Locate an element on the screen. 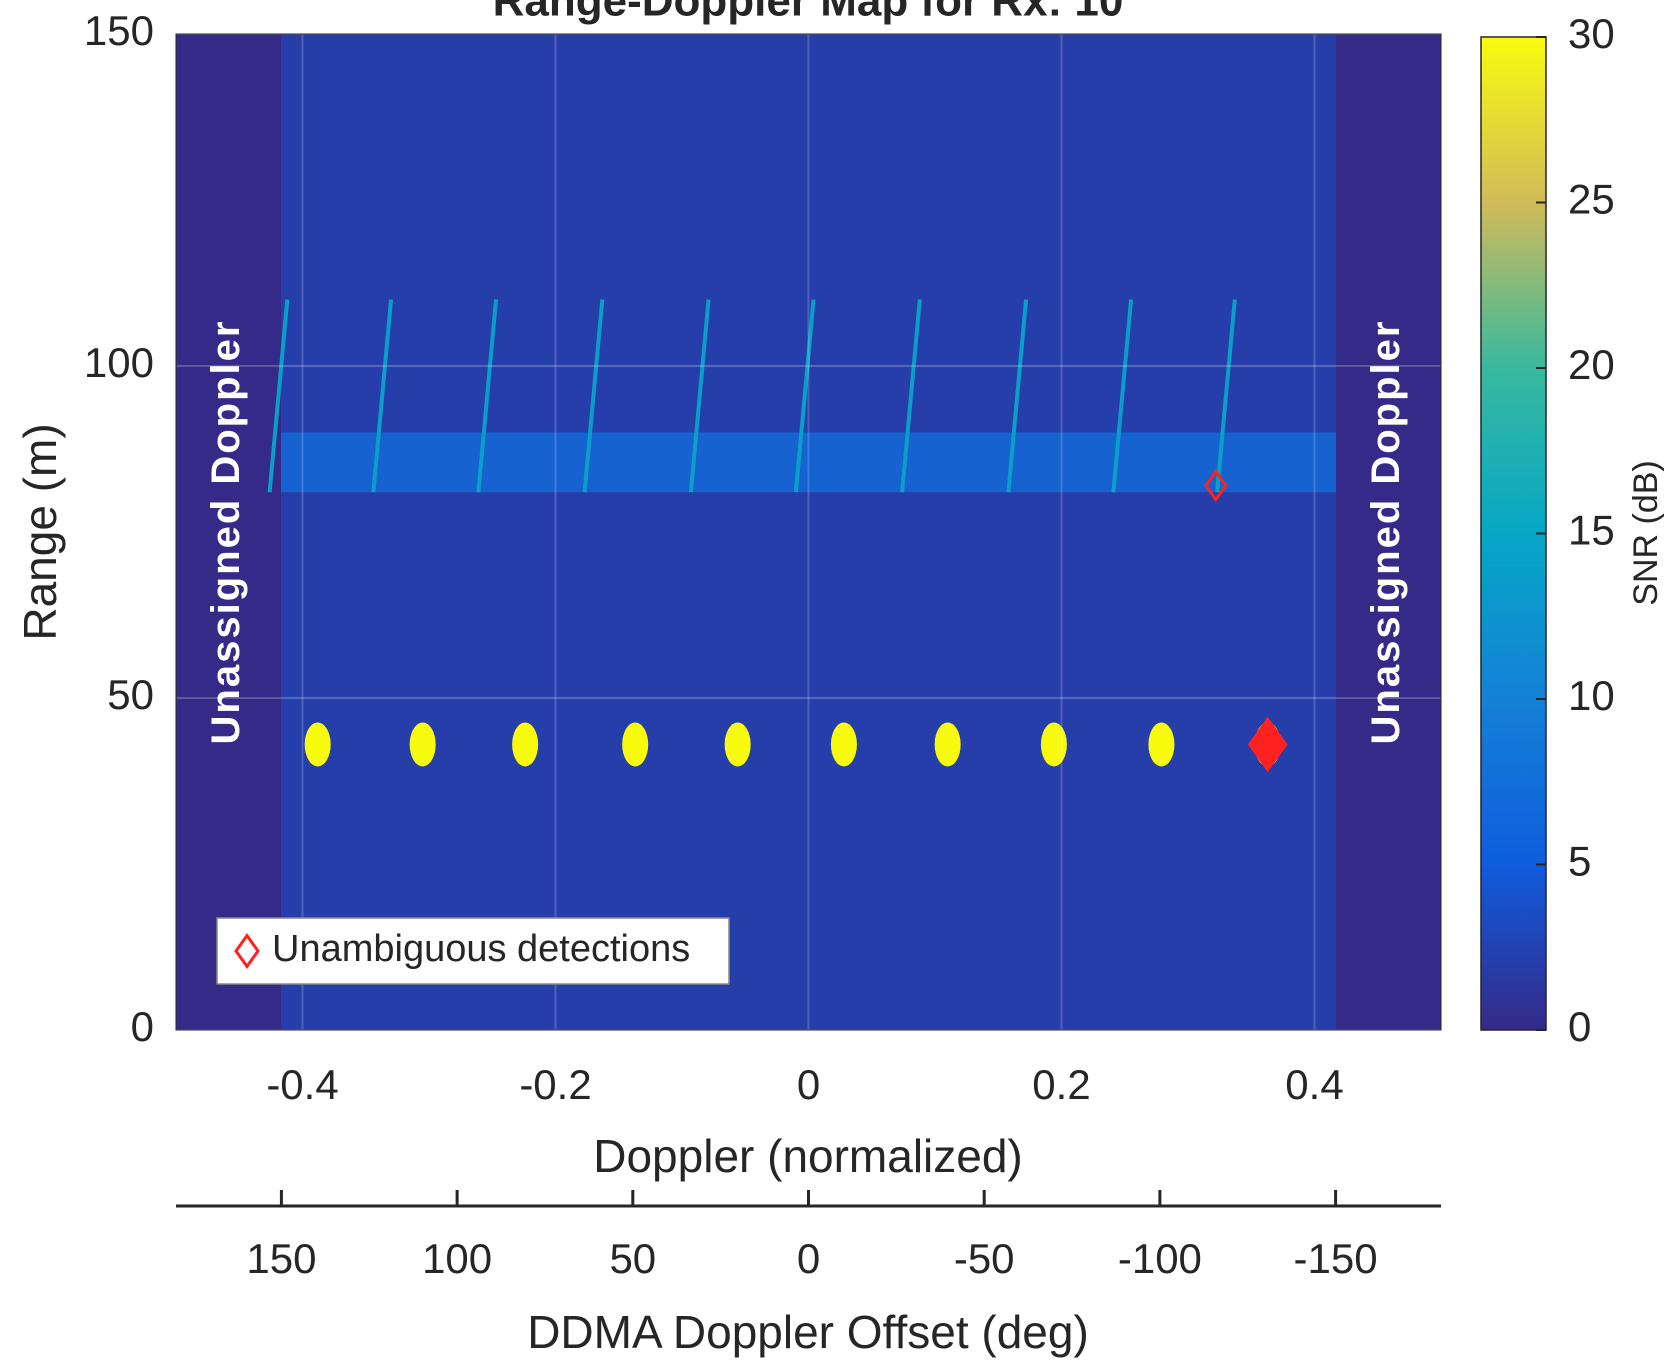 The width and height of the screenshot is (1674, 1369). y-tick-label: 50 is located at coordinates (130, 694).